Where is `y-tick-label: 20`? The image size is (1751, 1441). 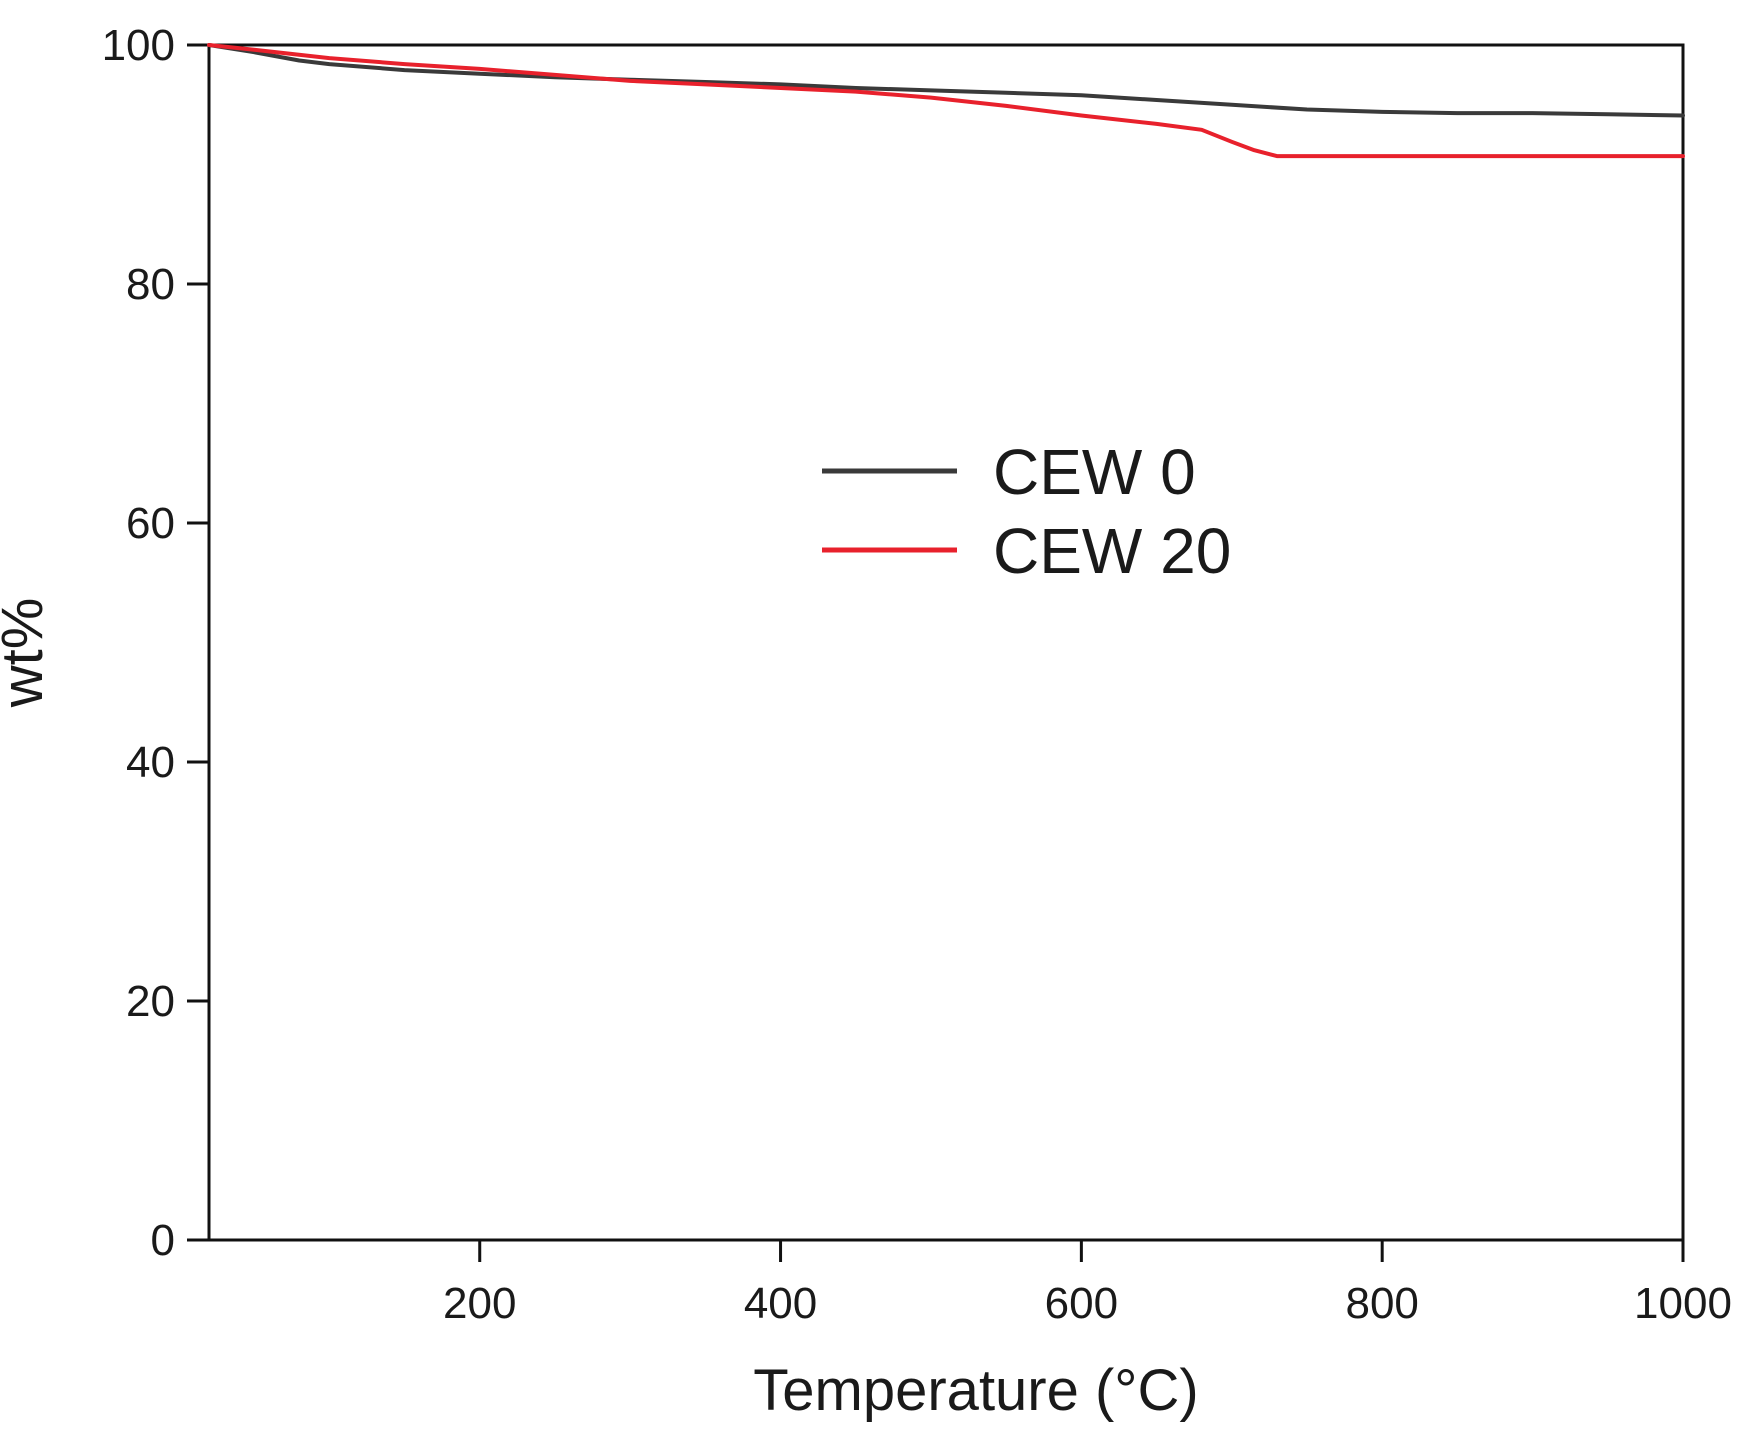 y-tick-label: 20 is located at coordinates (150, 1001).